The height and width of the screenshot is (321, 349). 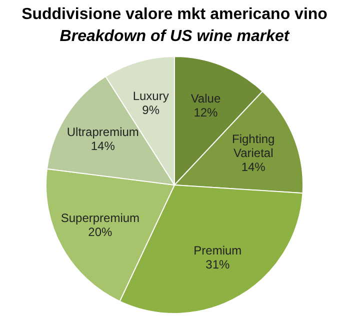 What do you see at coordinates (102, 131) in the screenshot?
I see `slice-label: Ultrapremium` at bounding box center [102, 131].